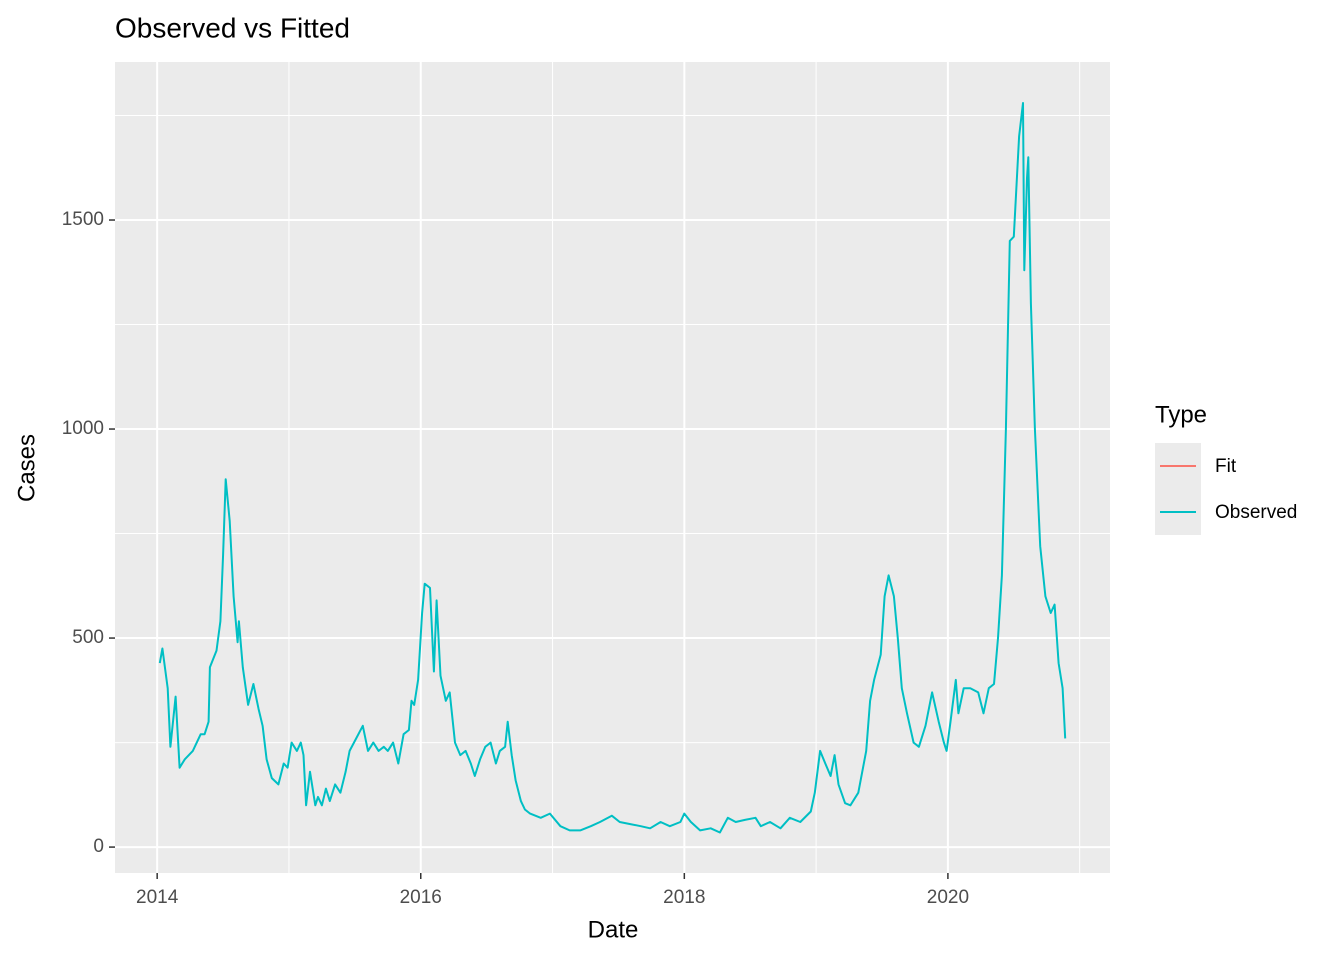  I want to click on y-axis-title: Cases, so click(26, 468).